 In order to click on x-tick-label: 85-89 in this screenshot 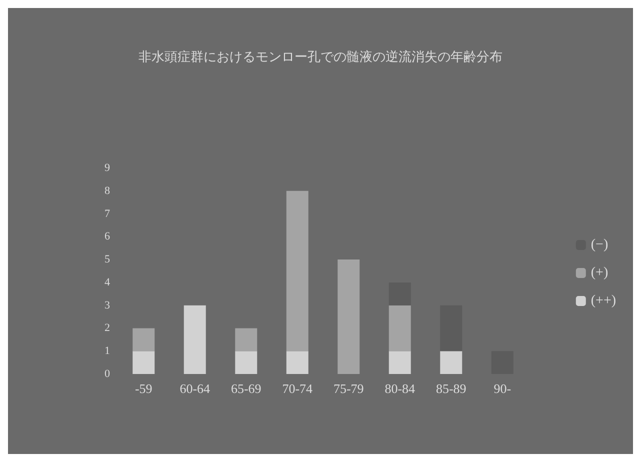, I will do `click(451, 388)`.